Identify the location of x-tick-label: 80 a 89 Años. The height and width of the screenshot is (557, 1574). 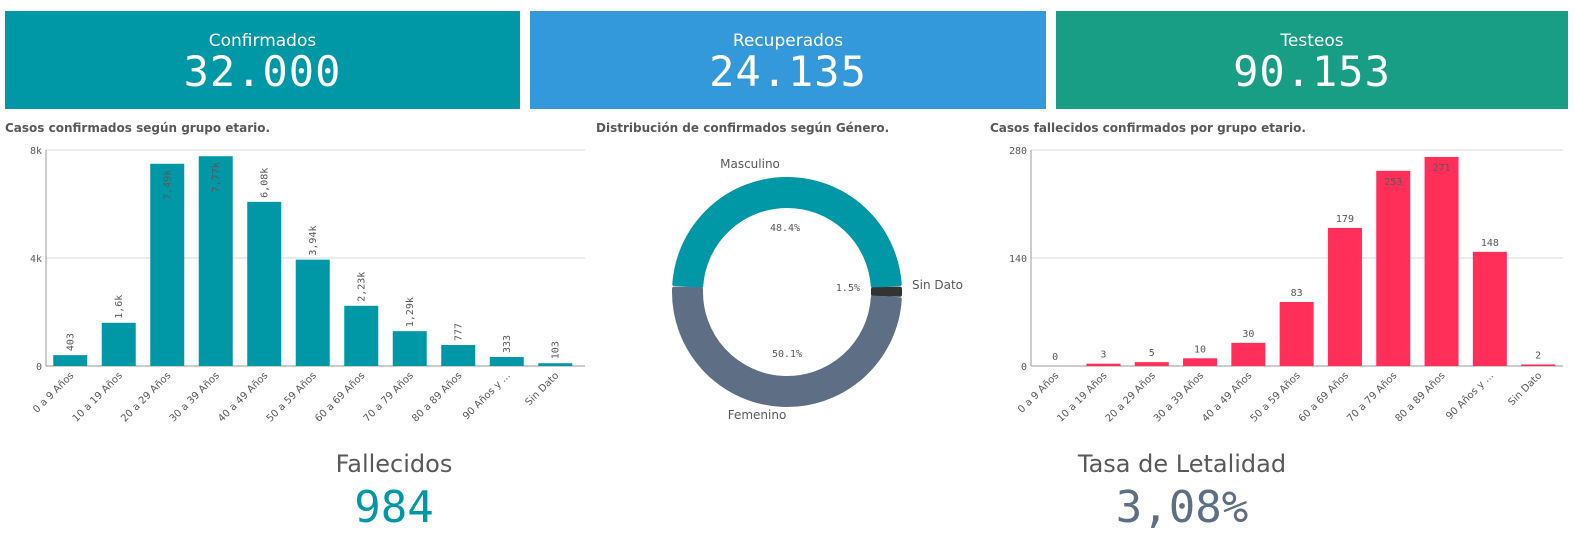
(1420, 397).